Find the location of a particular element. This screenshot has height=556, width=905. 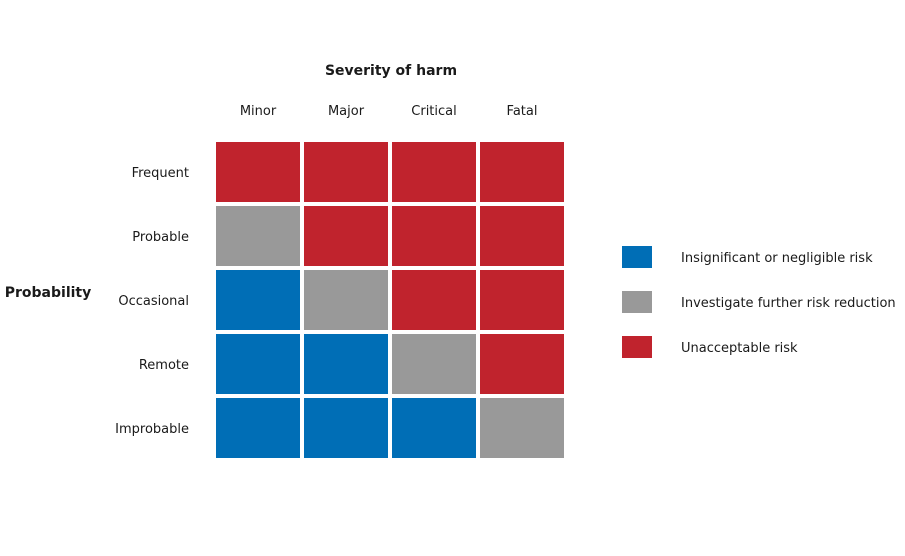

cell-improbable-fatal is located at coordinates (522, 428).